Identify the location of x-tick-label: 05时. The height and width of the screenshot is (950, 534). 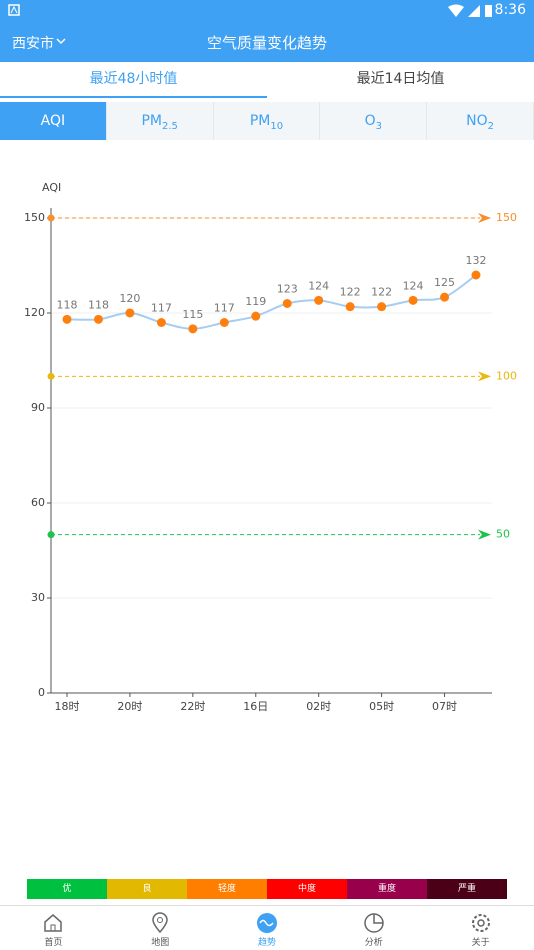
(381, 706).